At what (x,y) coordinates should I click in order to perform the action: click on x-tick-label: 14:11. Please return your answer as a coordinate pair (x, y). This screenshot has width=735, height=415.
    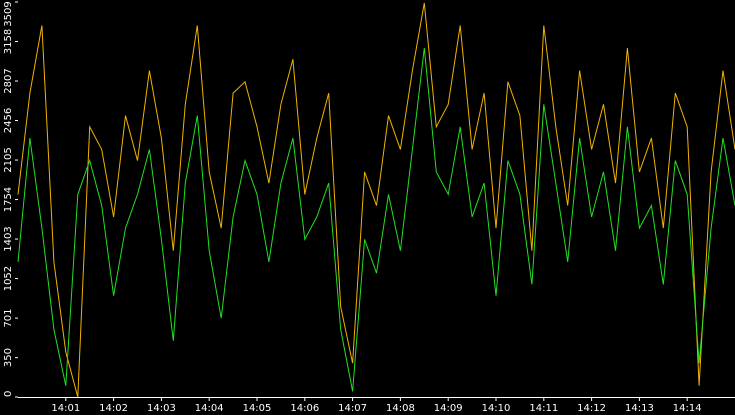
    Looking at the image, I should click on (543, 408).